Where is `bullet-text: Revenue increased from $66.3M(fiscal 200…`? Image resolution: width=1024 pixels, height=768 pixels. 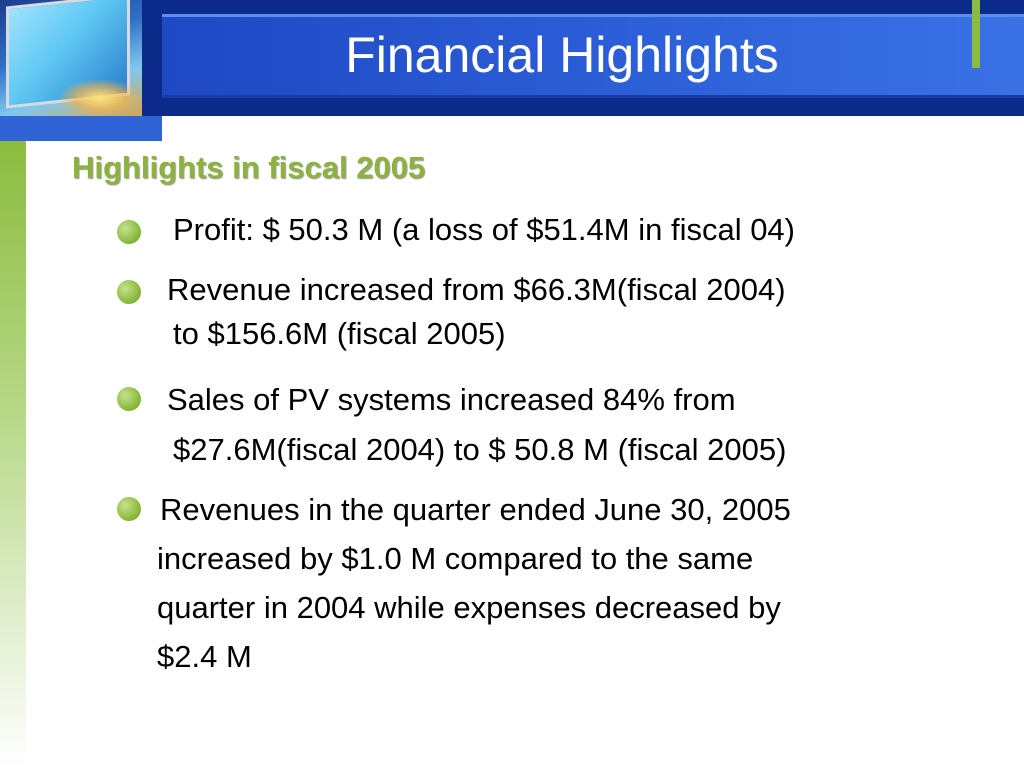
bullet-text: Revenue increased from $66.3M(fiscal 200… is located at coordinates (476, 311).